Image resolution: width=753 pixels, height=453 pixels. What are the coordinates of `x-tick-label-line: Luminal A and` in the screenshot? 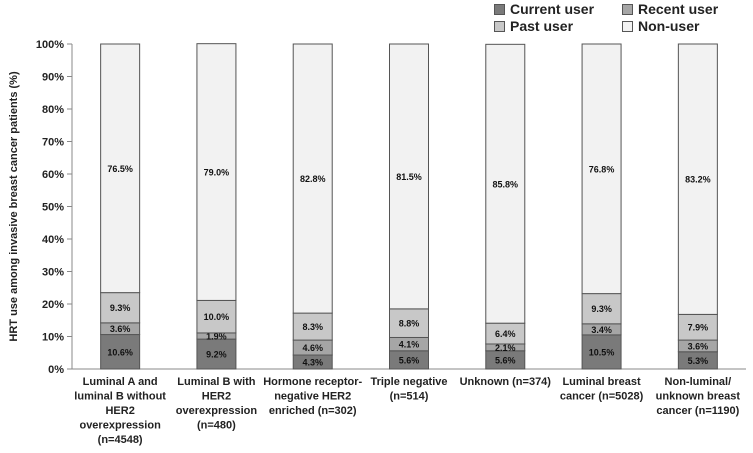 It's located at (120, 382).